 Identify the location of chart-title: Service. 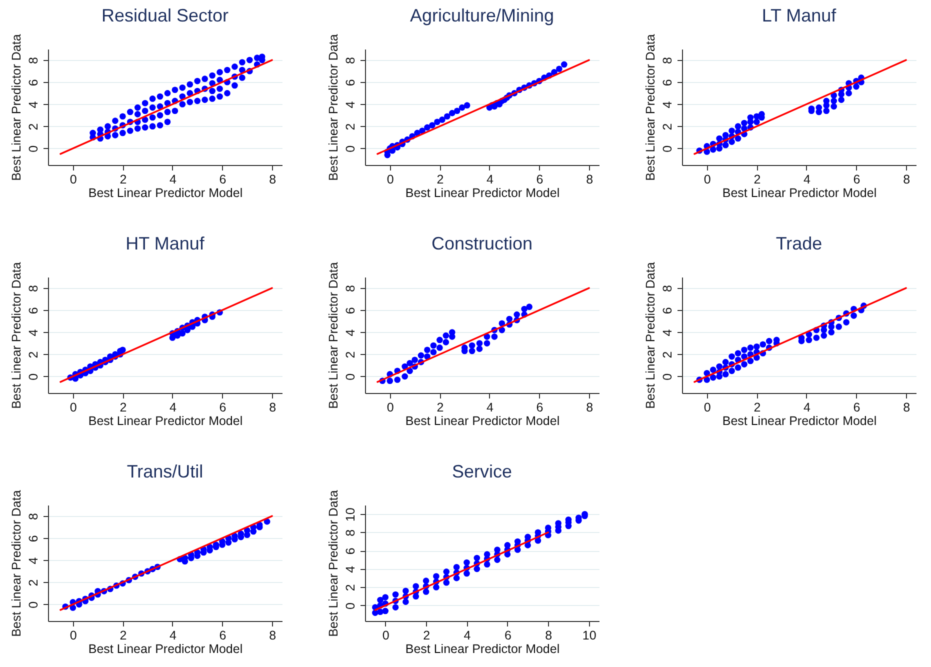
(482, 472).